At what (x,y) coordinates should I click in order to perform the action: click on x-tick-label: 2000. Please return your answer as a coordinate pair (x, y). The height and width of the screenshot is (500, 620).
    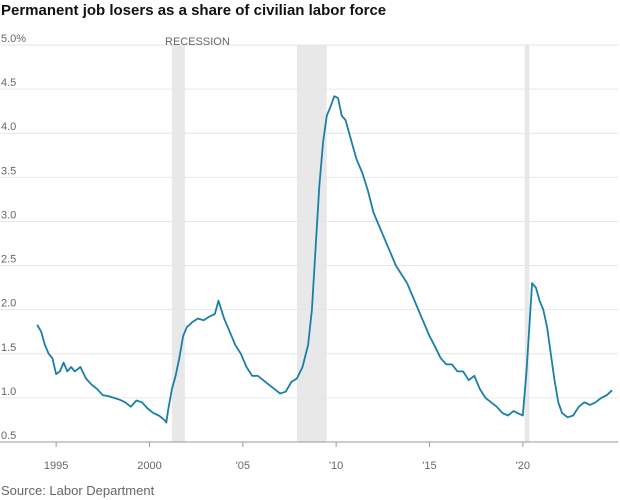
    Looking at the image, I should click on (149, 466).